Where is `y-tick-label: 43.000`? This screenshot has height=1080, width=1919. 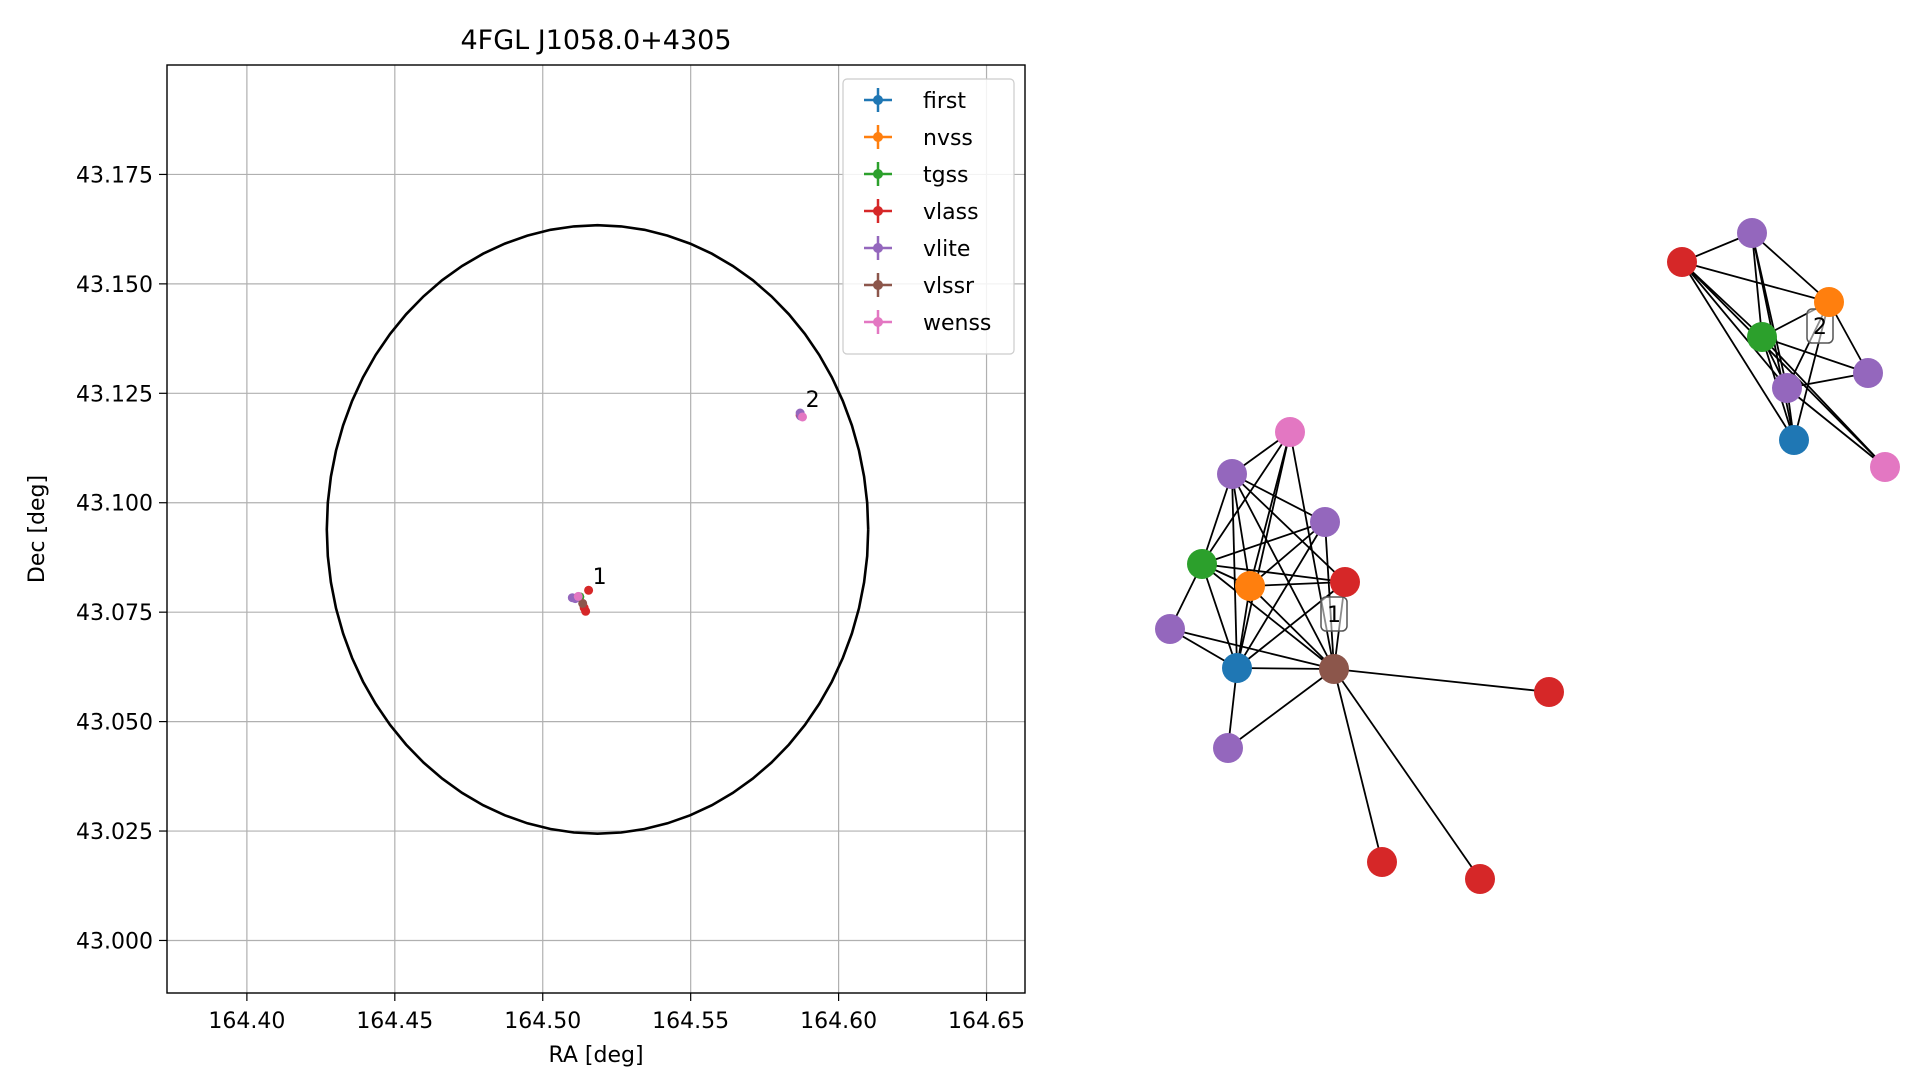 y-tick-label: 43.000 is located at coordinates (114, 941).